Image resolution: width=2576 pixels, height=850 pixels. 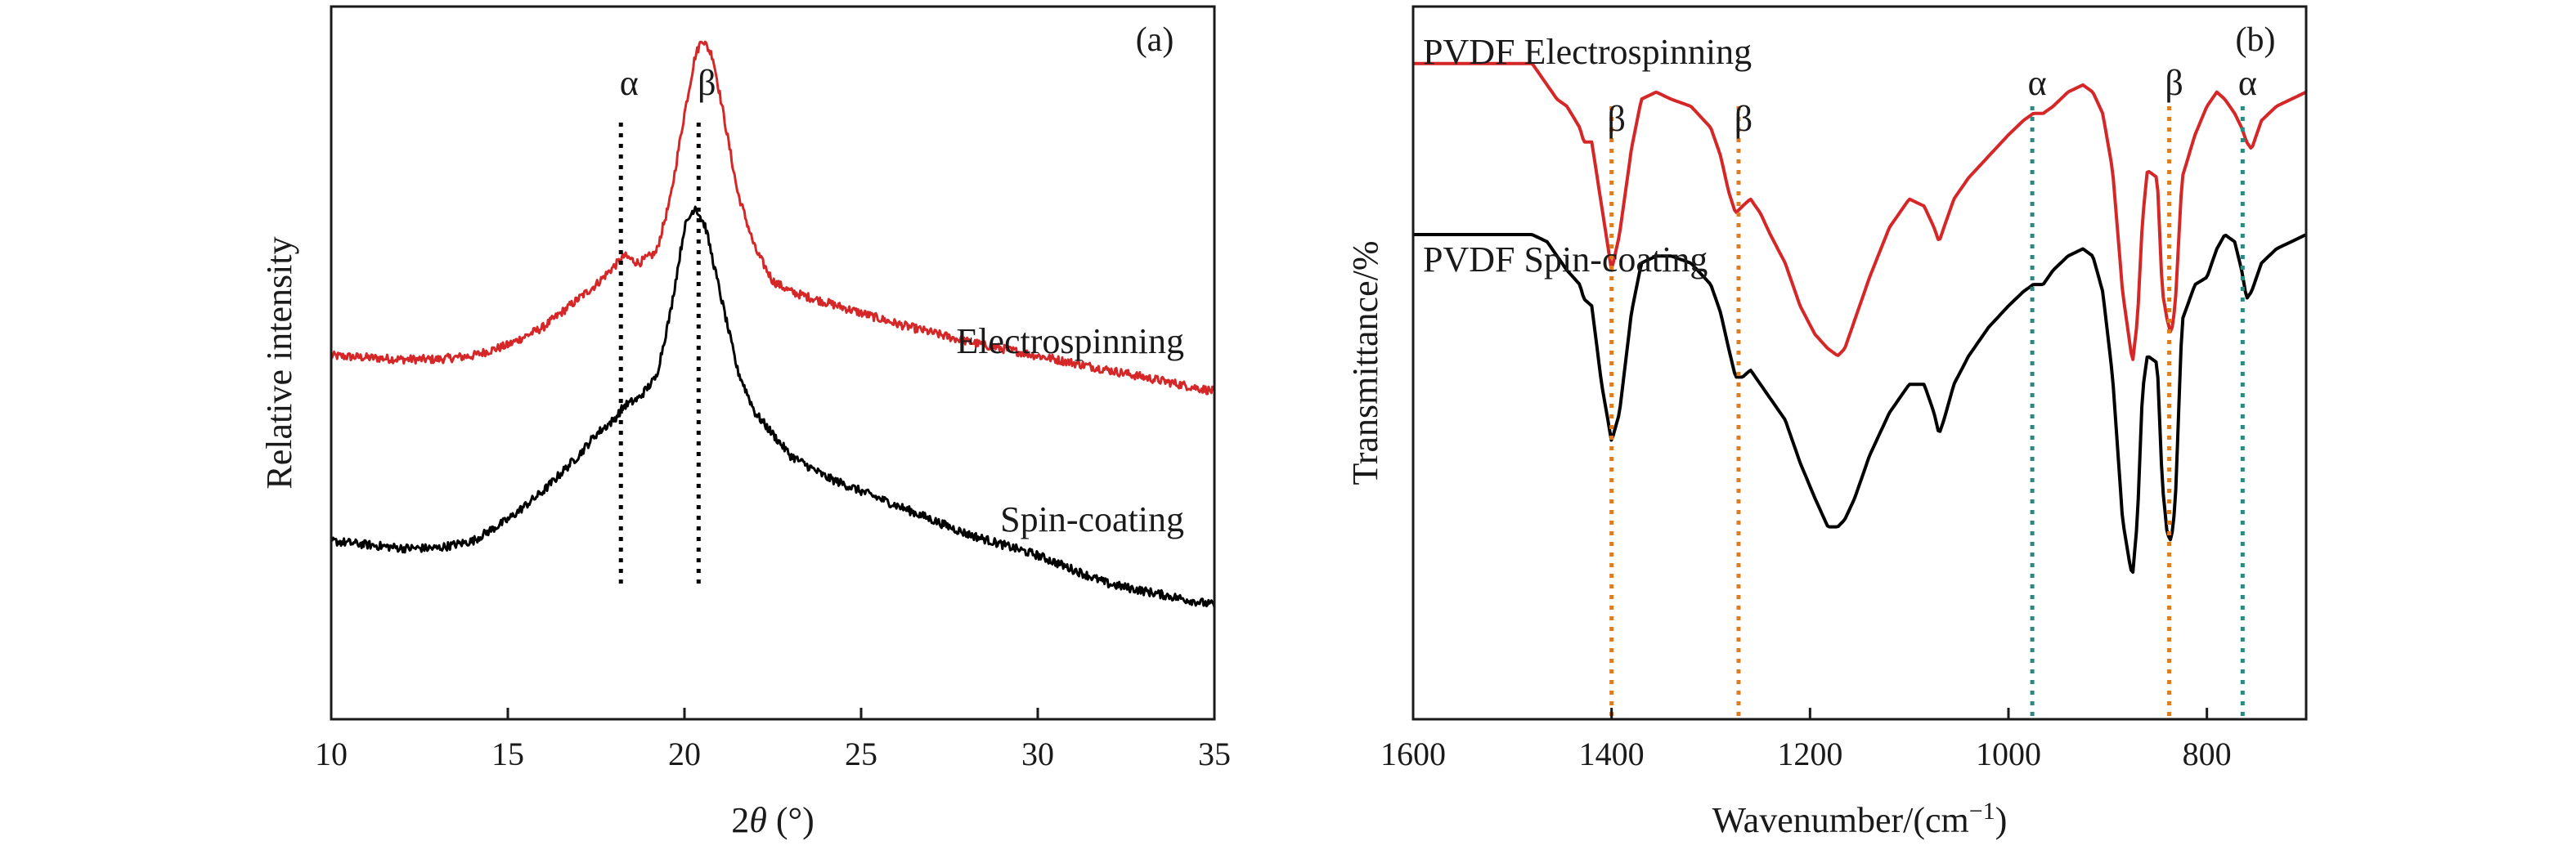 I want to click on panel-a-label: (a), so click(x=1155, y=40).